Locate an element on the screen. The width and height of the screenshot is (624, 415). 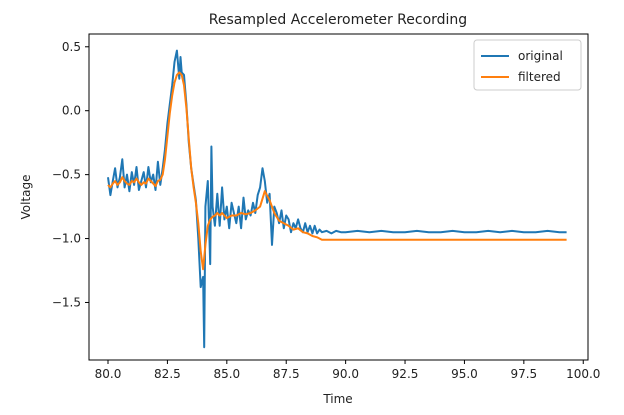
x-axis-label: Time is located at coordinates (337, 399).